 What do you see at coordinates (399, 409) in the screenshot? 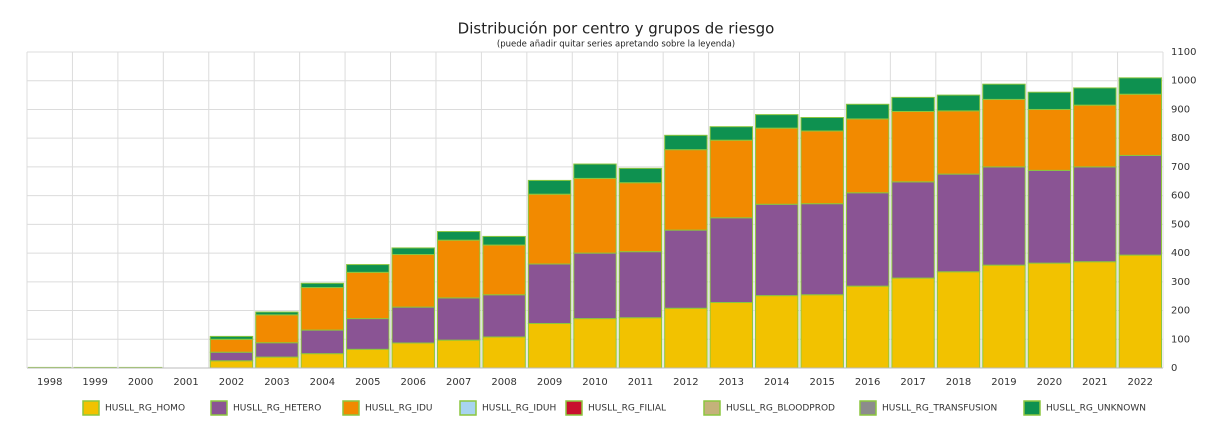
I see `legend-label: HUSLL_RG_IDU` at bounding box center [399, 409].